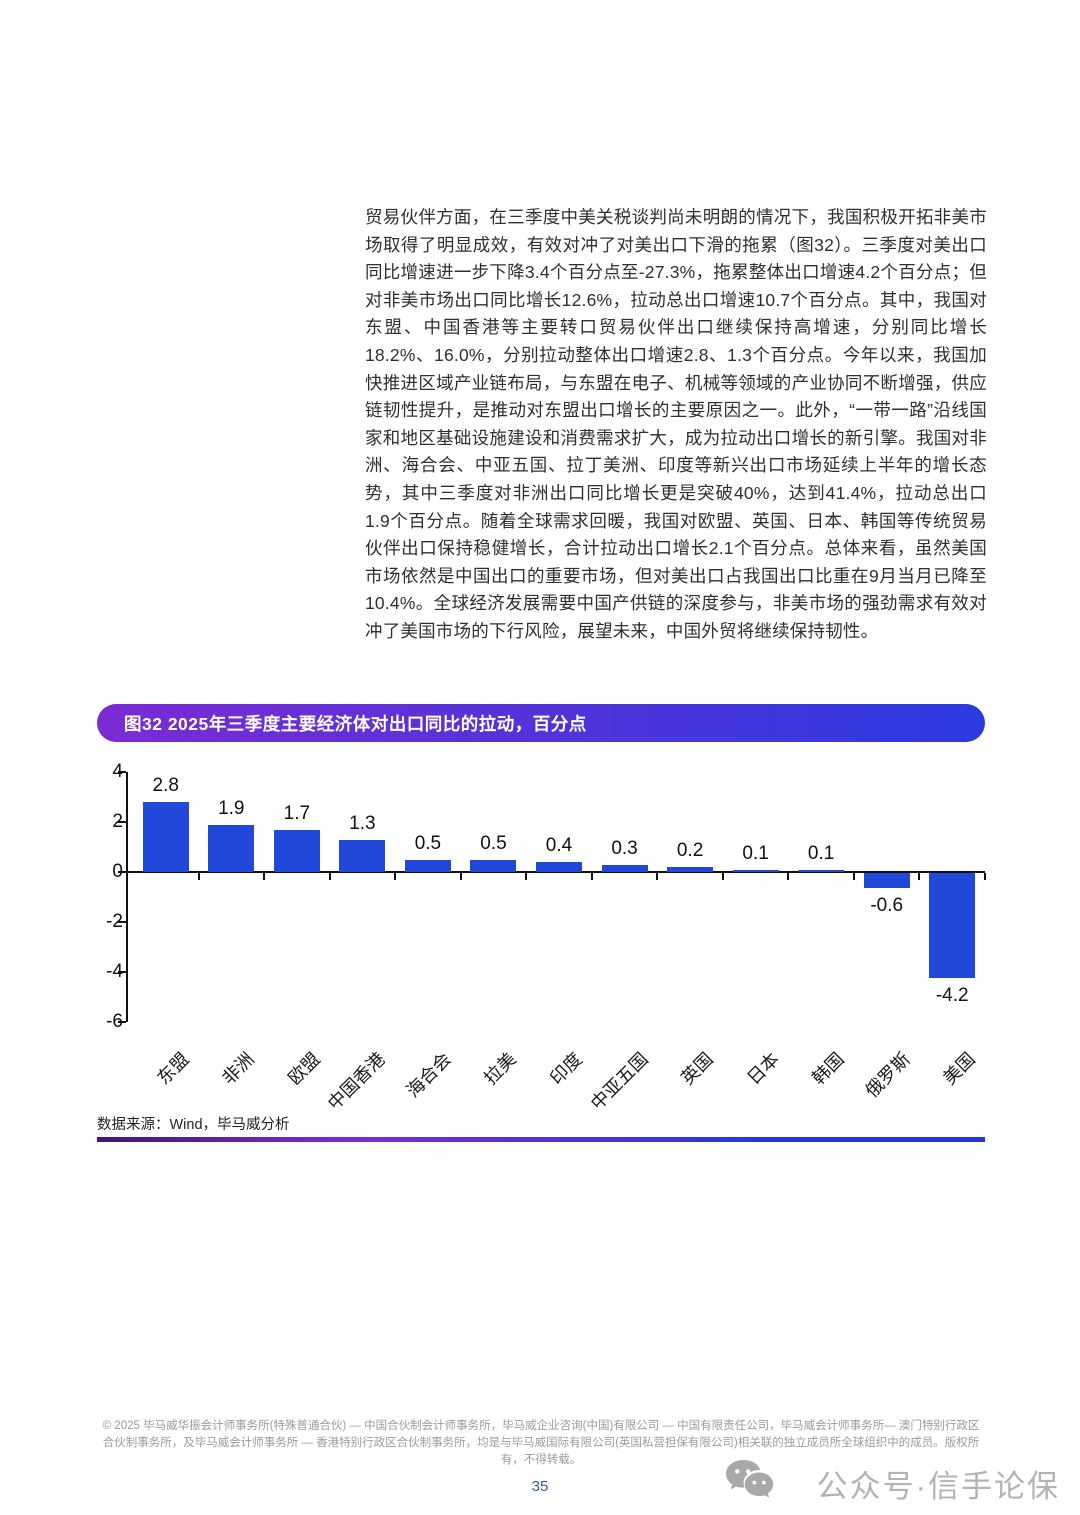  I want to click on y-axis-label: 0, so click(117, 871).